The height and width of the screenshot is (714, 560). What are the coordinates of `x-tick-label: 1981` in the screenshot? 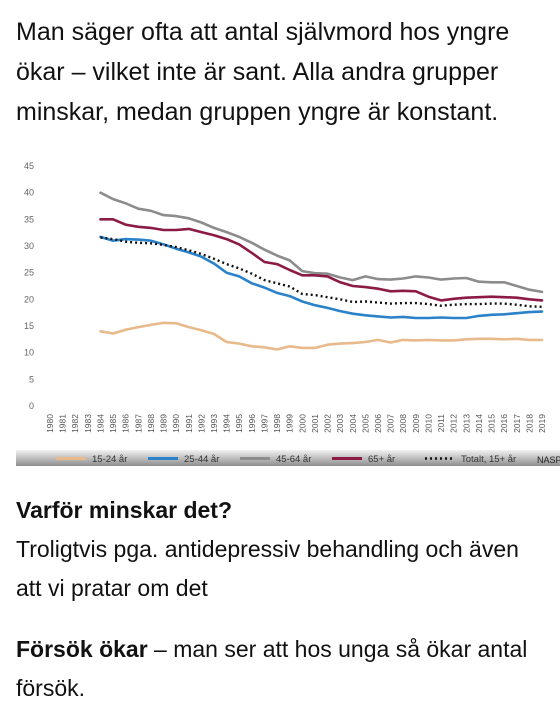 It's located at (63, 423).